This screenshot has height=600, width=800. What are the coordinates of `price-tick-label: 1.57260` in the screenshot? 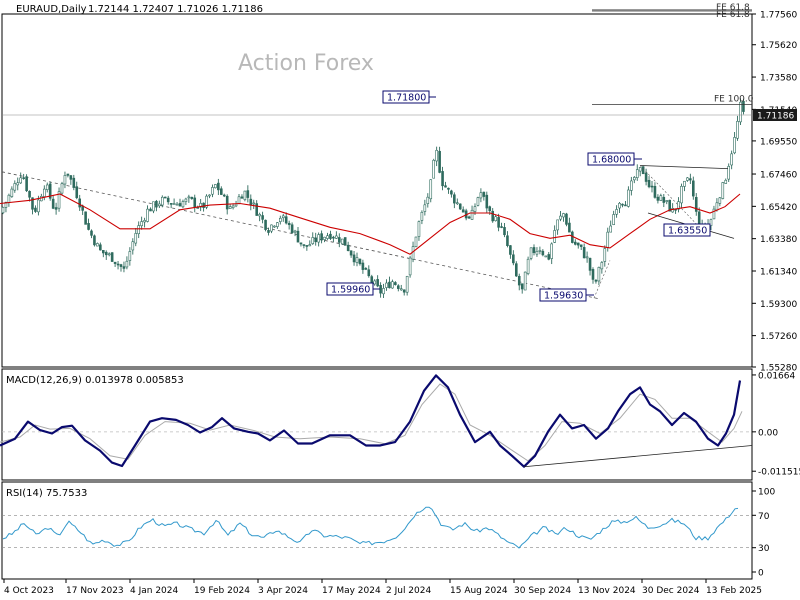 It's located at (778, 337).